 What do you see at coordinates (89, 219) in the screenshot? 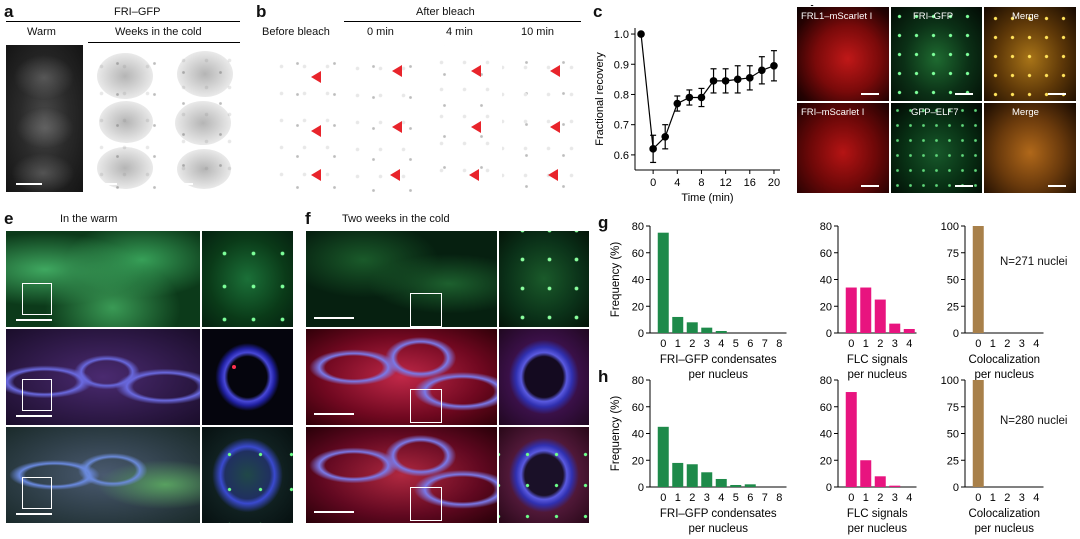
I see `panel-e-title: In the warm` at bounding box center [89, 219].